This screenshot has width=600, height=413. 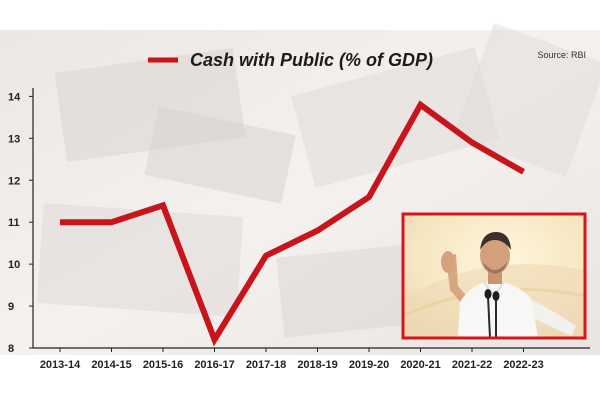 What do you see at coordinates (214, 365) in the screenshot?
I see `x-tick-label: 2016-17` at bounding box center [214, 365].